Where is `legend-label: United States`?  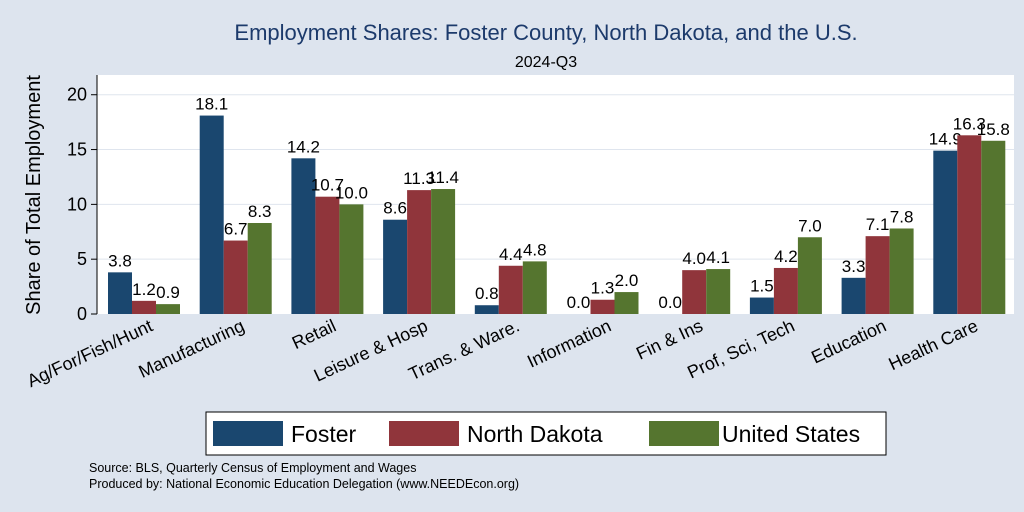
legend-label: United States is located at coordinates (791, 434).